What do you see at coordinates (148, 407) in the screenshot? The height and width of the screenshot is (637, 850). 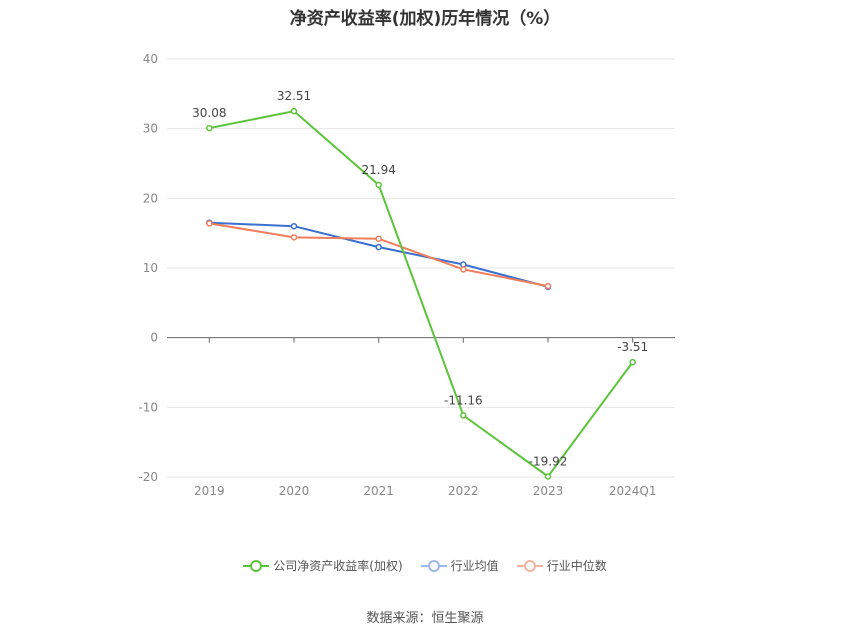 I see `y-tick-label: -10` at bounding box center [148, 407].